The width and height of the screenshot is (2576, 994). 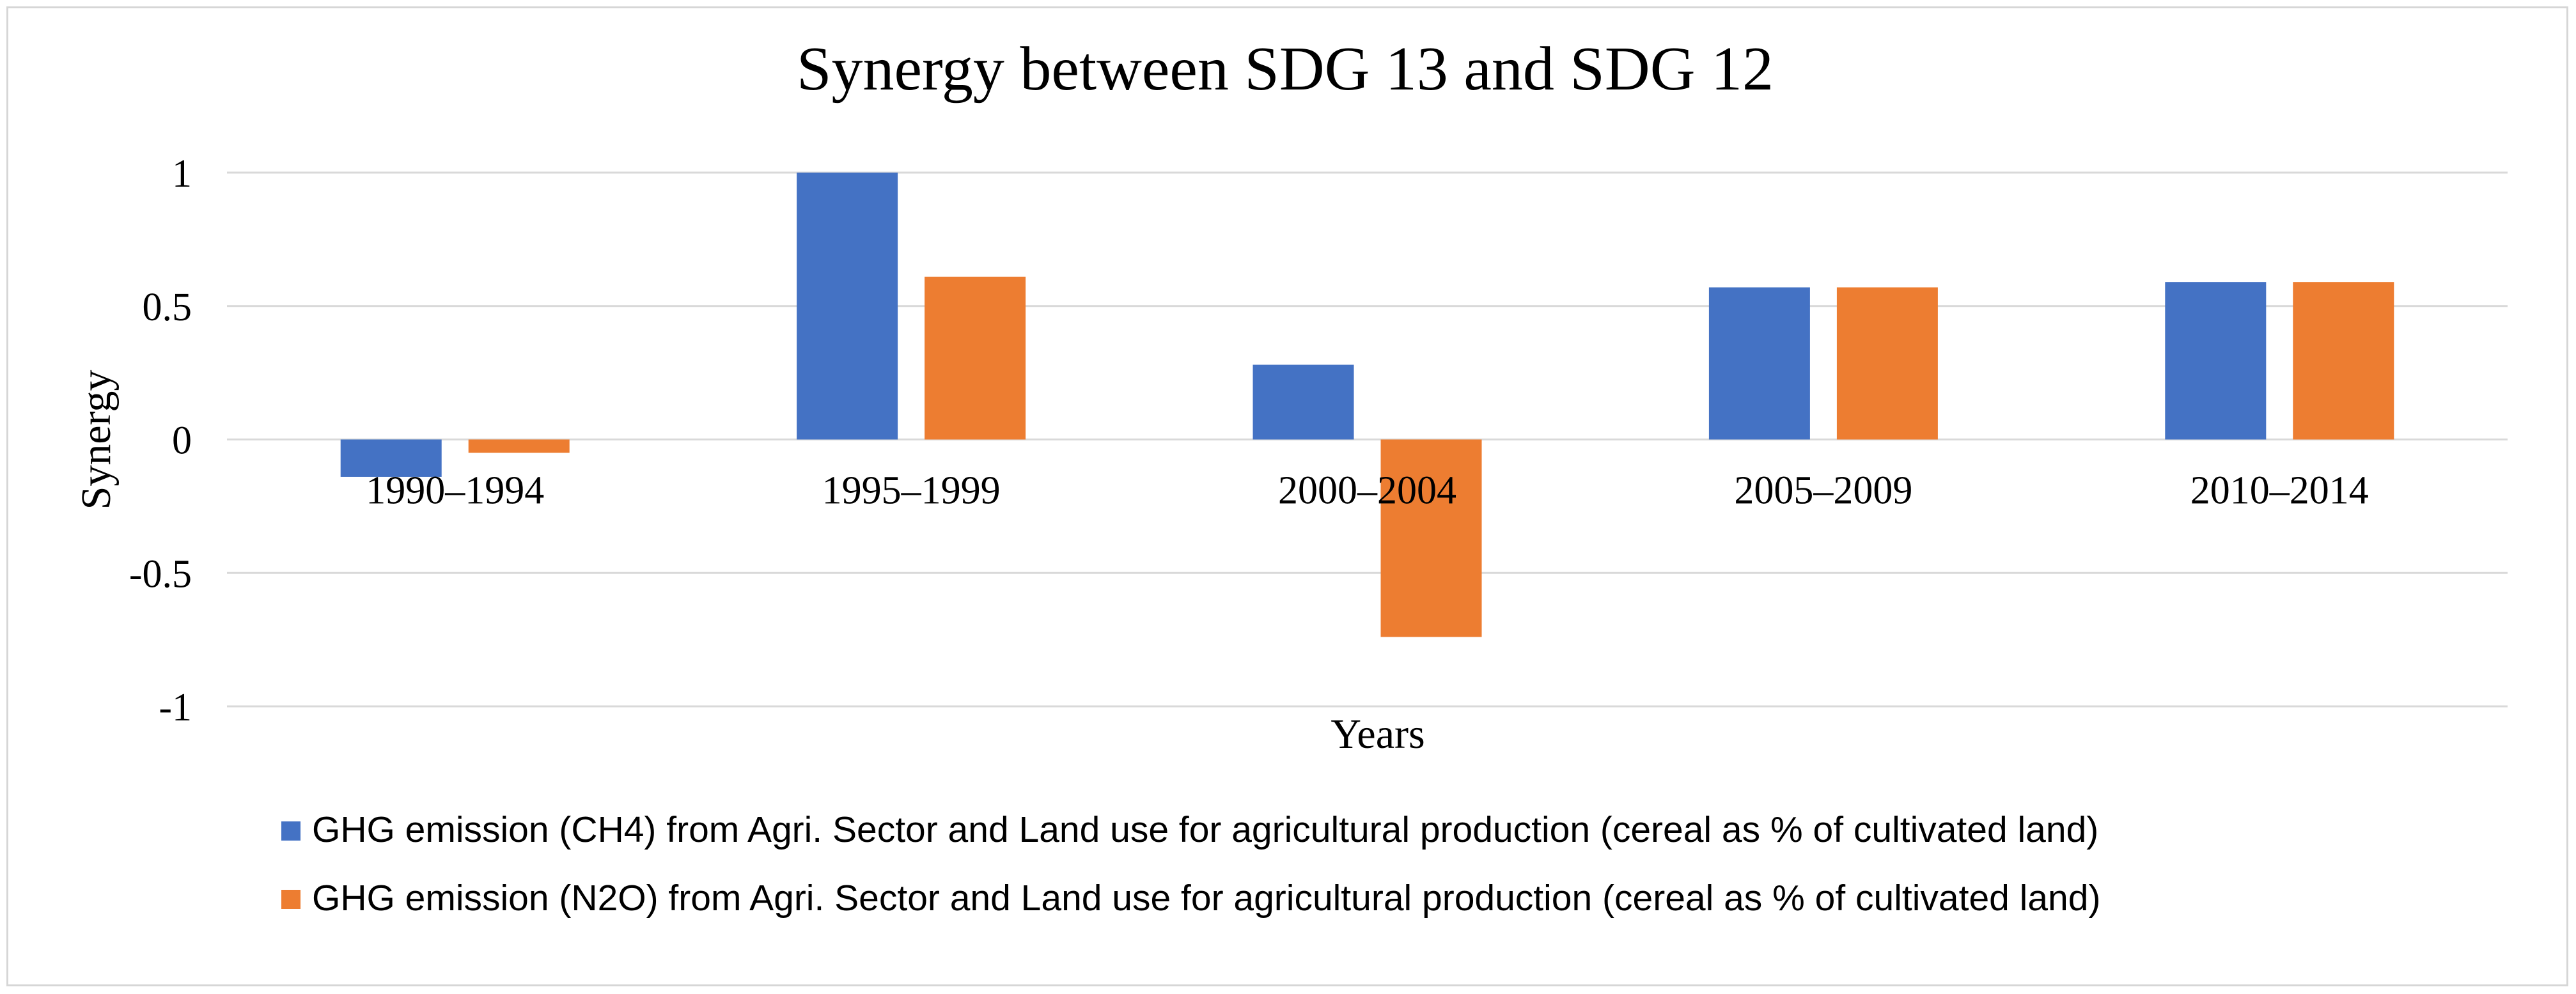 What do you see at coordinates (182, 441) in the screenshot?
I see `y-tick-label: 0` at bounding box center [182, 441].